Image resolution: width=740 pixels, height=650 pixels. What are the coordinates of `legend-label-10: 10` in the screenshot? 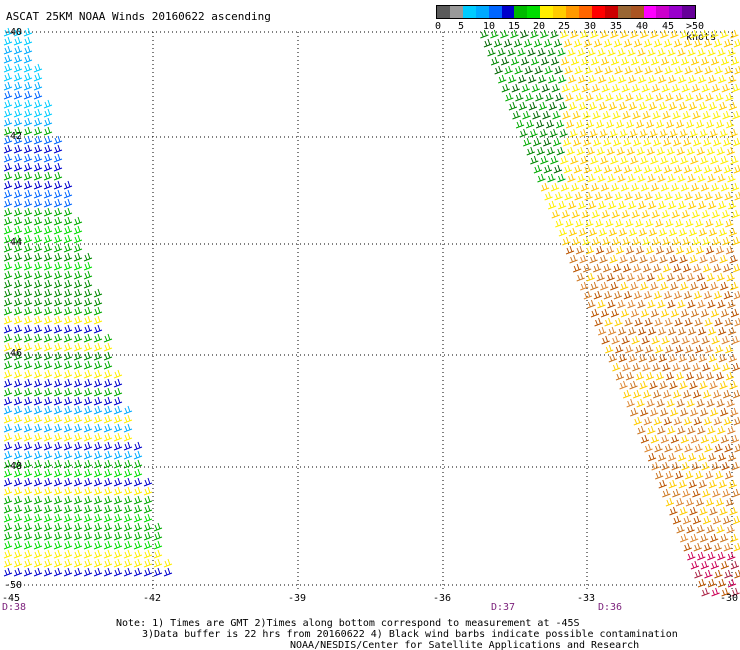 It's located at (489, 26).